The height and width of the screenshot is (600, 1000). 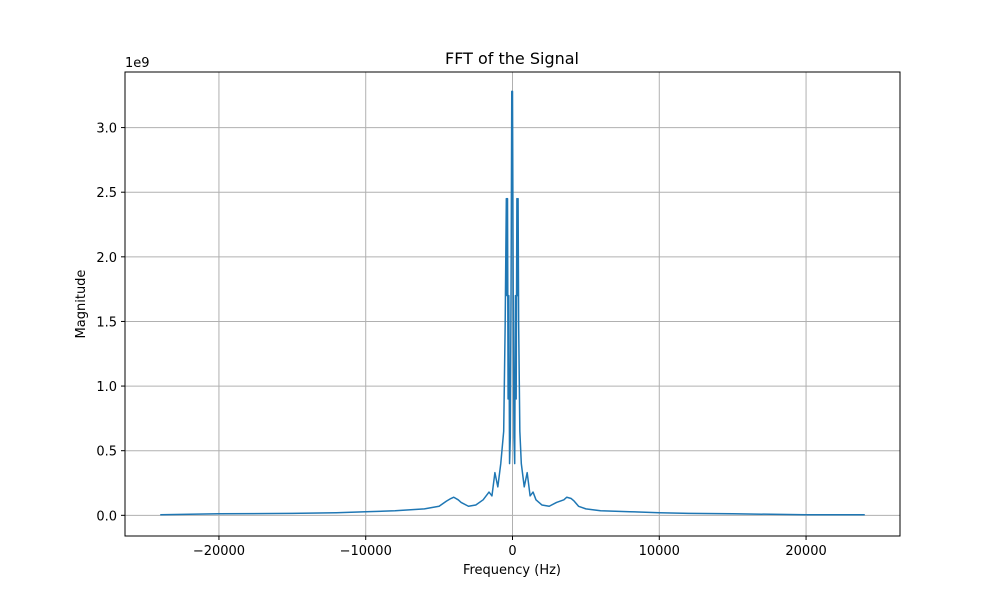 I want to click on x-tick-label: −10000, so click(x=366, y=551).